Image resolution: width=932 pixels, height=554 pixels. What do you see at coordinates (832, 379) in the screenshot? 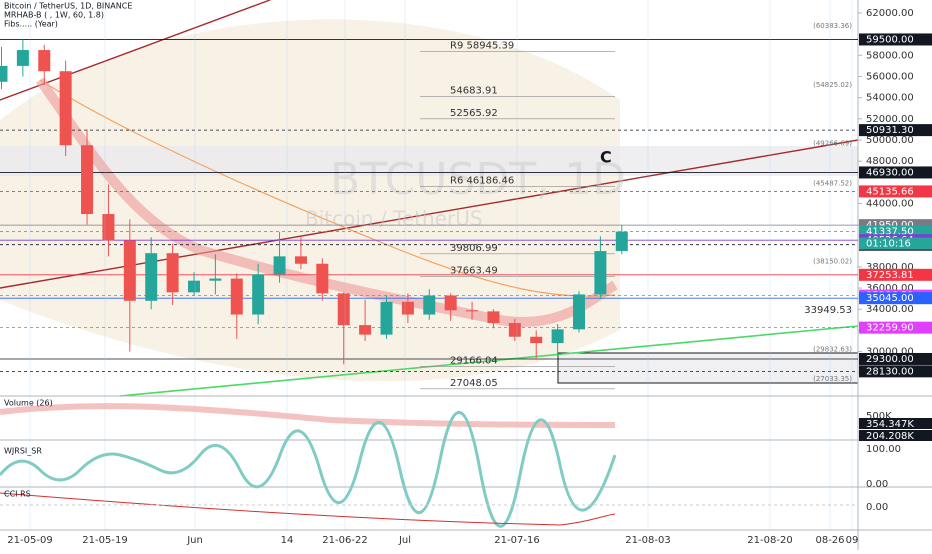
I see `fib-label: (27033.35)` at bounding box center [832, 379].